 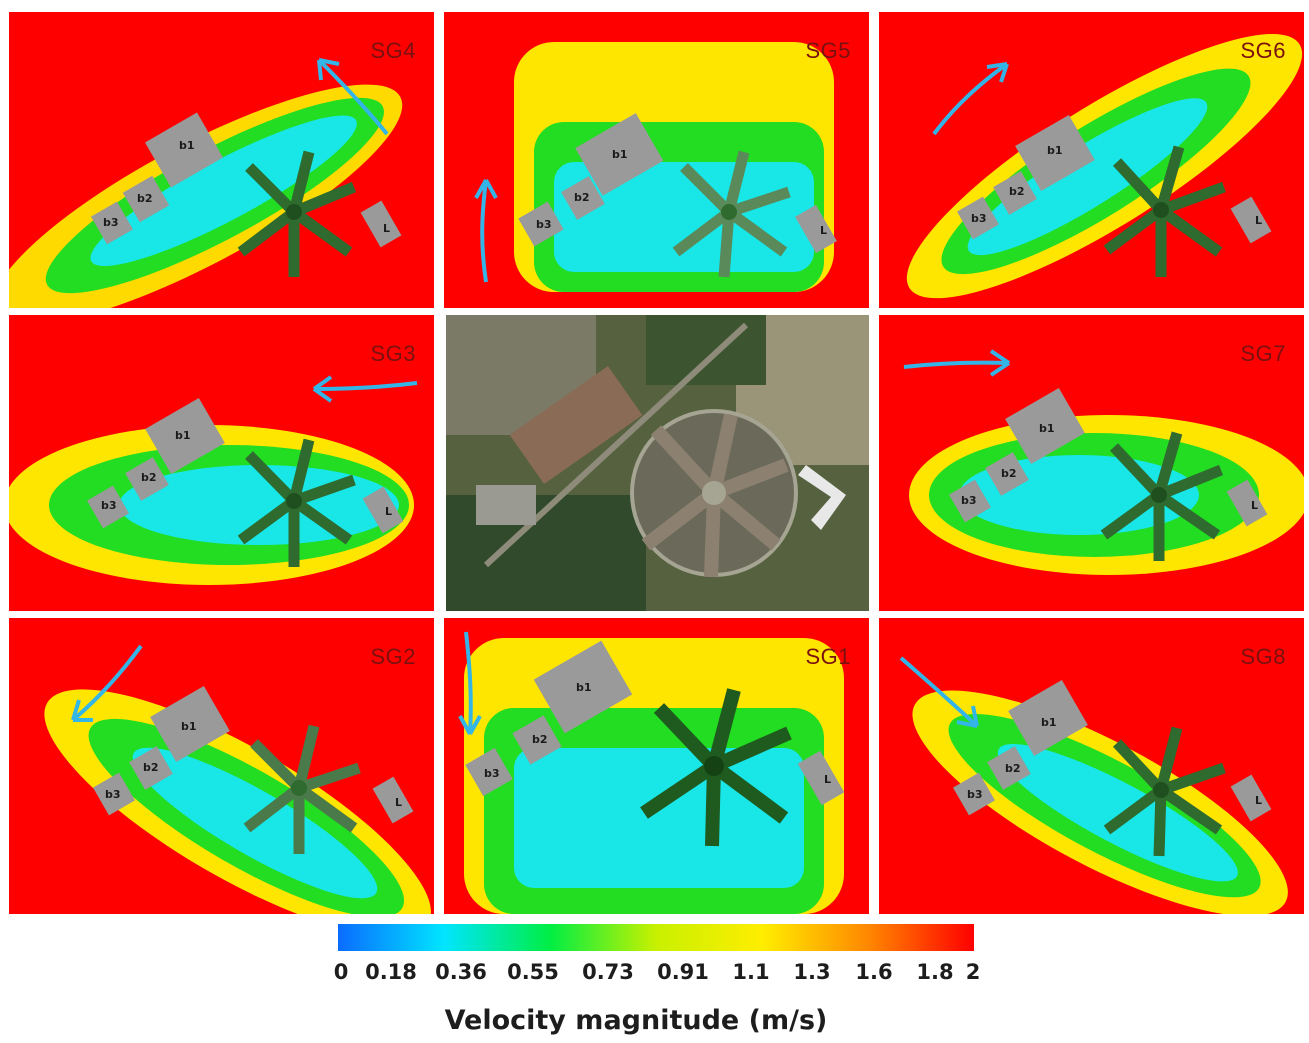 I want to click on colorbar-tick: 0.36, so click(x=461, y=972).